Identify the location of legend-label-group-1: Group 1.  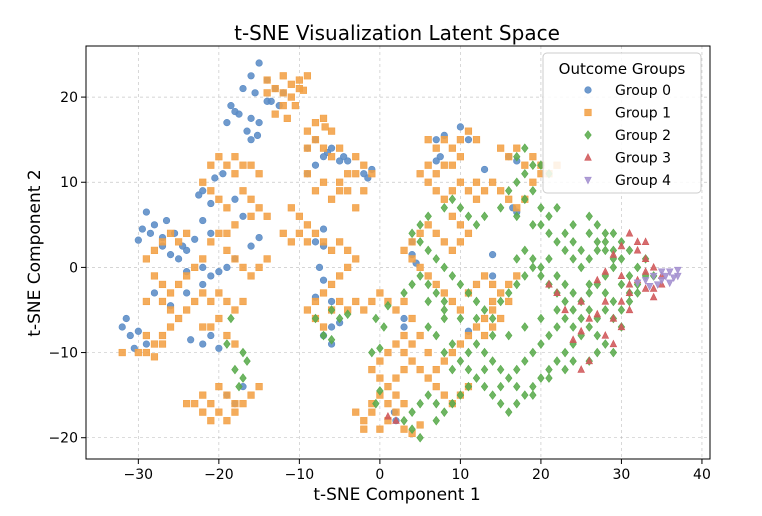
(643, 114).